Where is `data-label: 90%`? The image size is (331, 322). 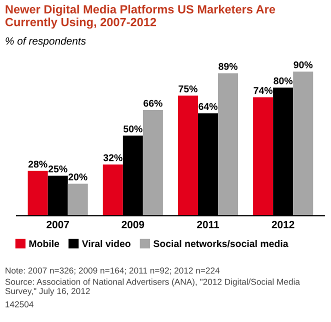 data-label: 90% is located at coordinates (303, 64).